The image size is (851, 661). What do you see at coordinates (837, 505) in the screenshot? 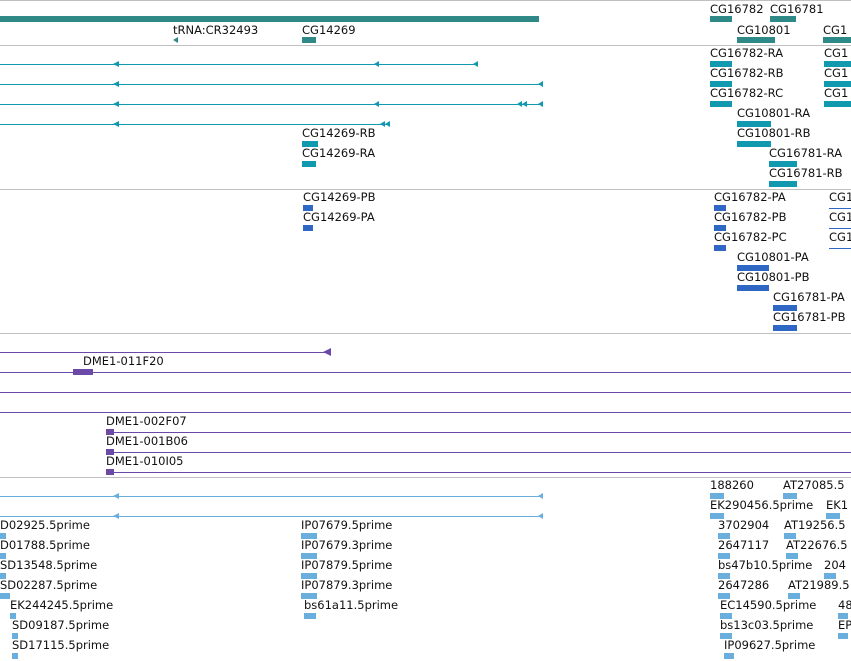
I see `est-label: EK1` at bounding box center [837, 505].